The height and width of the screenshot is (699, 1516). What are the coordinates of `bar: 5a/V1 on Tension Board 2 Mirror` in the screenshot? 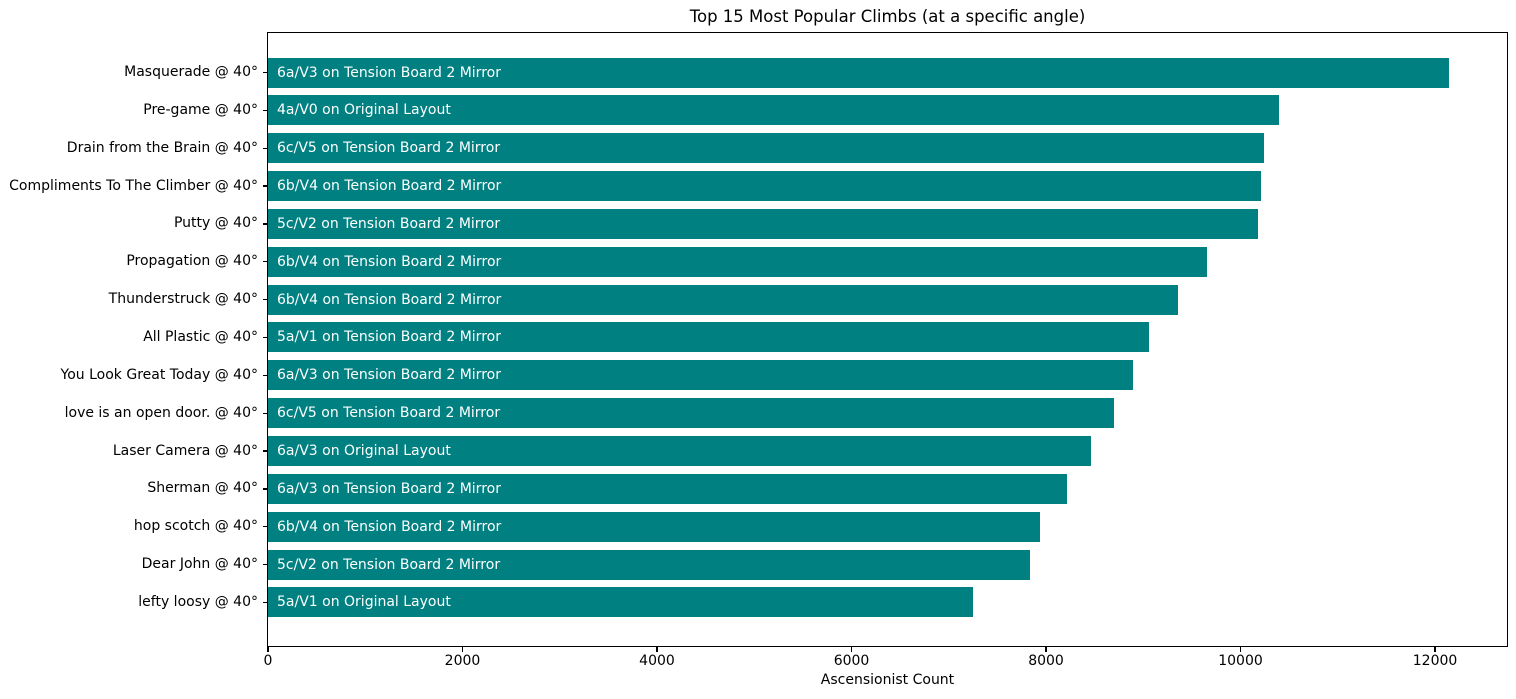 It's located at (709, 337).